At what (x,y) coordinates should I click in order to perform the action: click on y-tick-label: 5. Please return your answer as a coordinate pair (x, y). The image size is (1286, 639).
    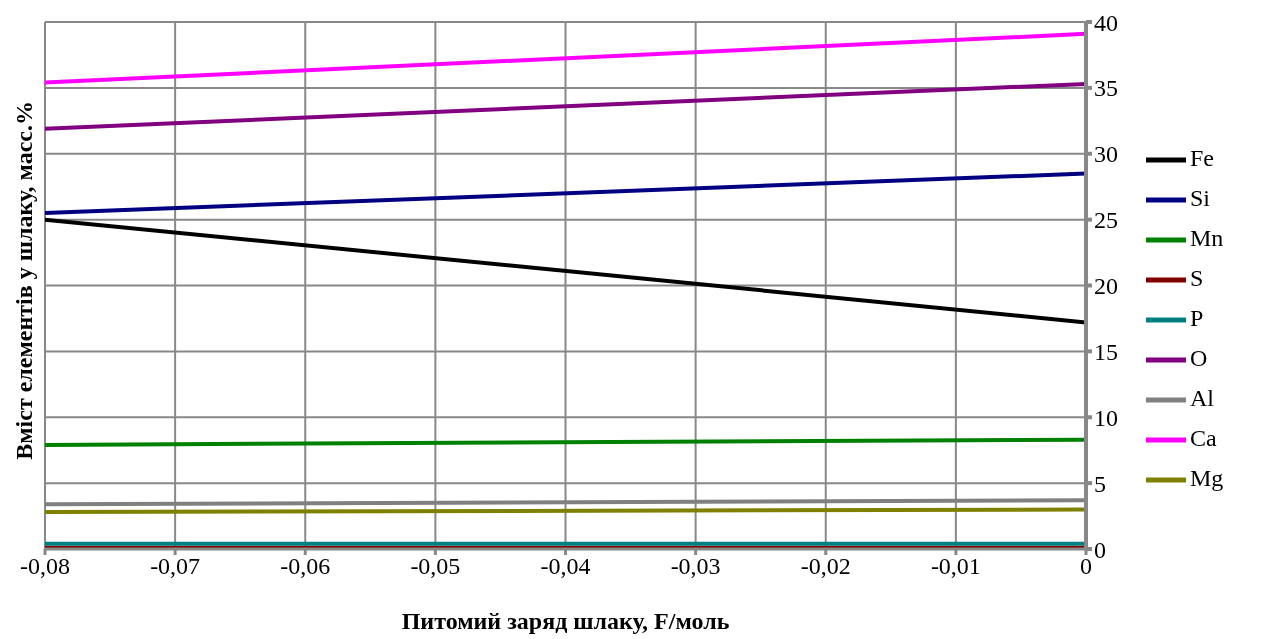
    Looking at the image, I should click on (1100, 483).